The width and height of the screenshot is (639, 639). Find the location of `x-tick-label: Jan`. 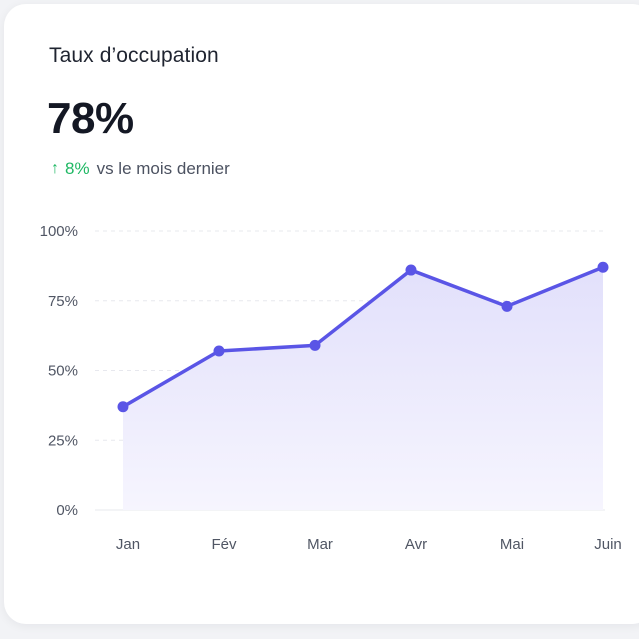

x-tick-label: Jan is located at coordinates (128, 544).